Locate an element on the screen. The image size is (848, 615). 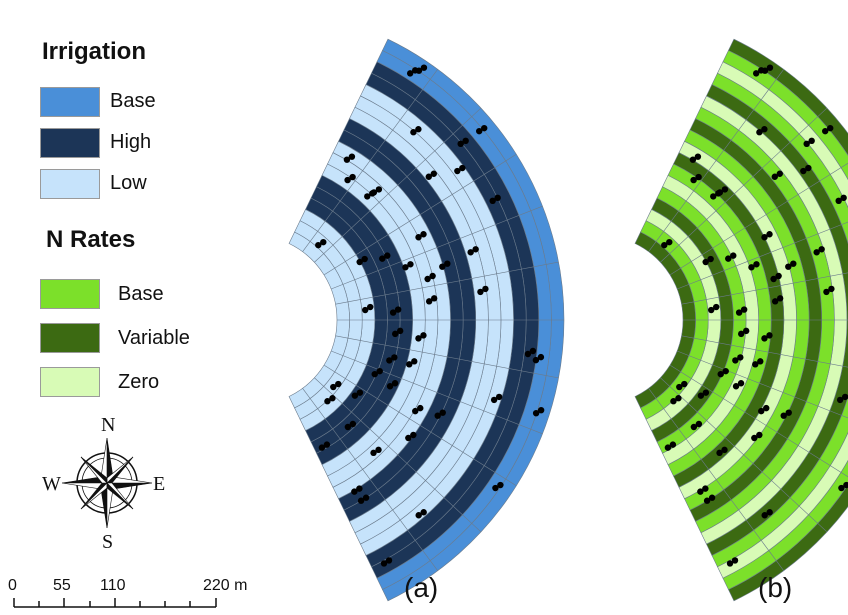
compass-east-label: E is located at coordinates (159, 484).